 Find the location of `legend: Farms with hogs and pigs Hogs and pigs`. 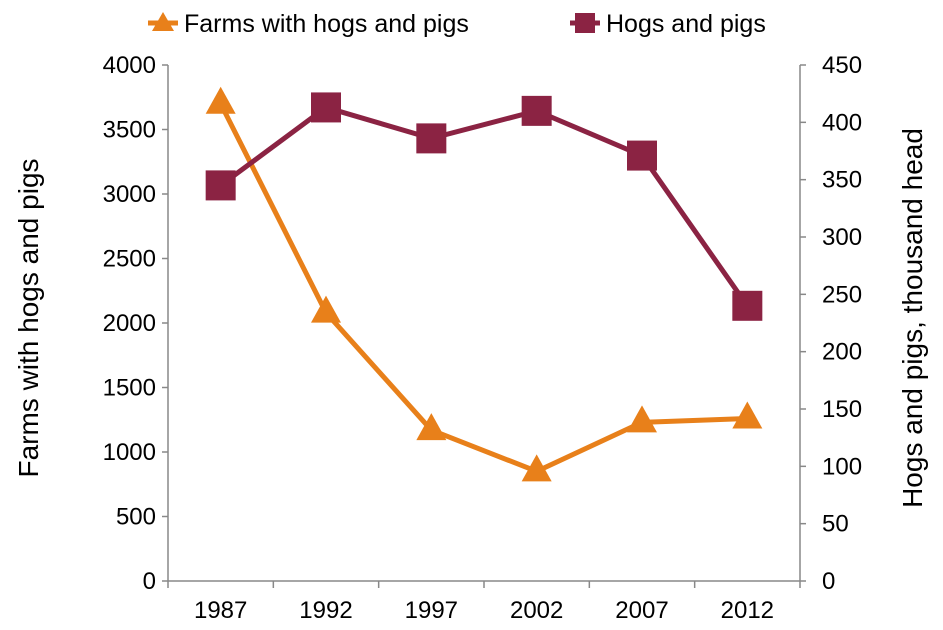

legend: Farms with hogs and pigs Hogs and pigs is located at coordinates (457, 24).